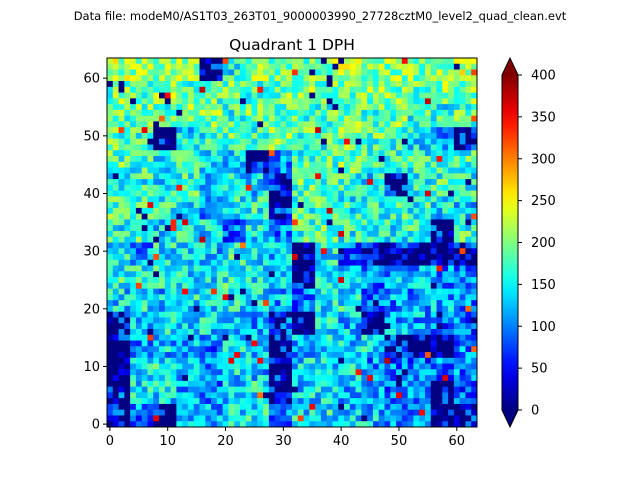  What do you see at coordinates (399, 441) in the screenshot?
I see `x-tick-label: 50` at bounding box center [399, 441].